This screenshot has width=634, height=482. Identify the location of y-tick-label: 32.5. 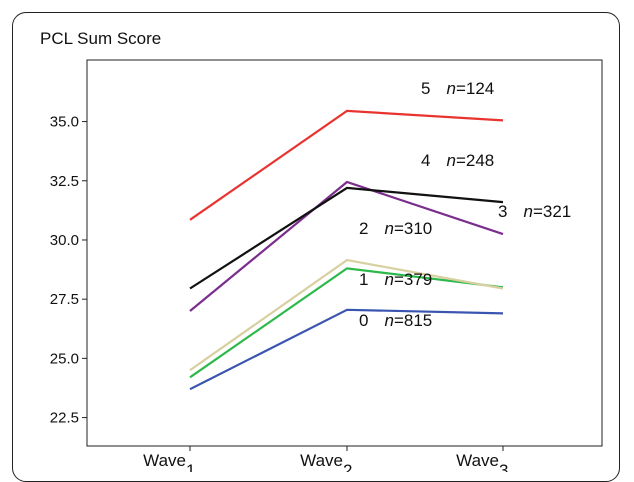
(64, 181).